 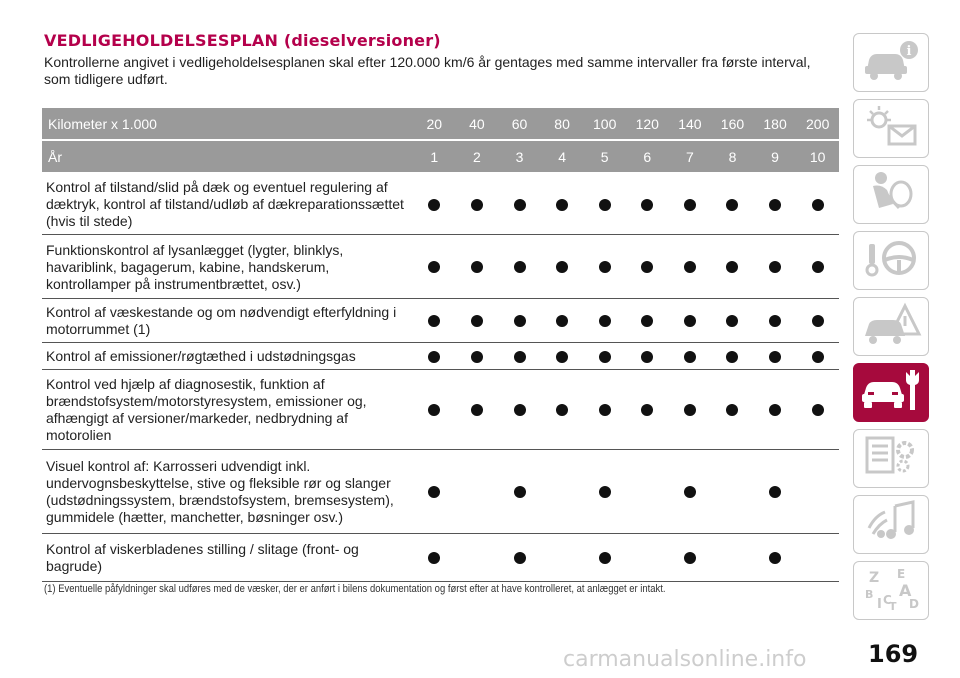 What do you see at coordinates (434, 124) in the screenshot?
I see `km-value: 20` at bounding box center [434, 124].